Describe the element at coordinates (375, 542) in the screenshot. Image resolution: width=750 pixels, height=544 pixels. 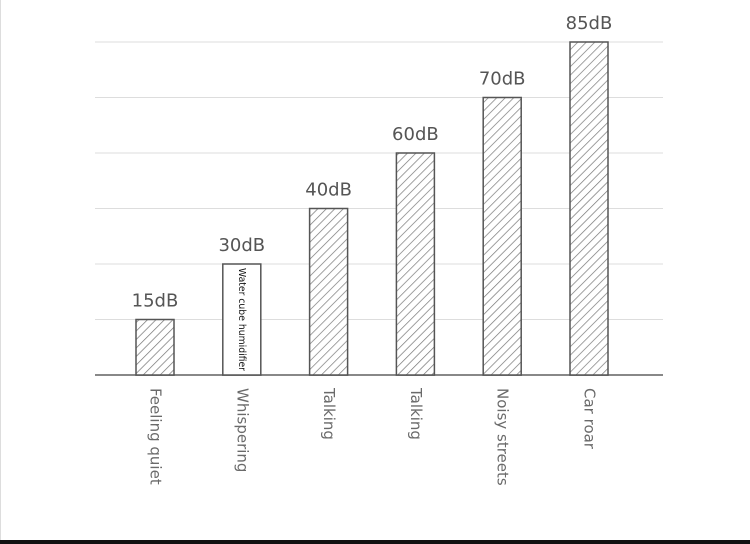
I see `frame-bottom` at that location.